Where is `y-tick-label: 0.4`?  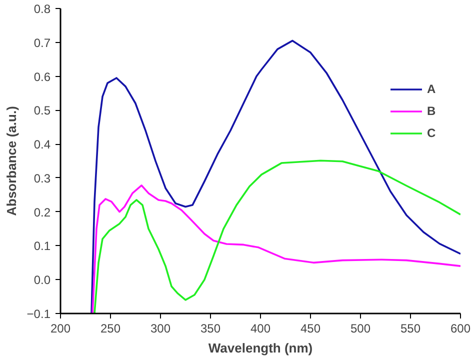 y-tick-label: 0.4 is located at coordinates (42, 145).